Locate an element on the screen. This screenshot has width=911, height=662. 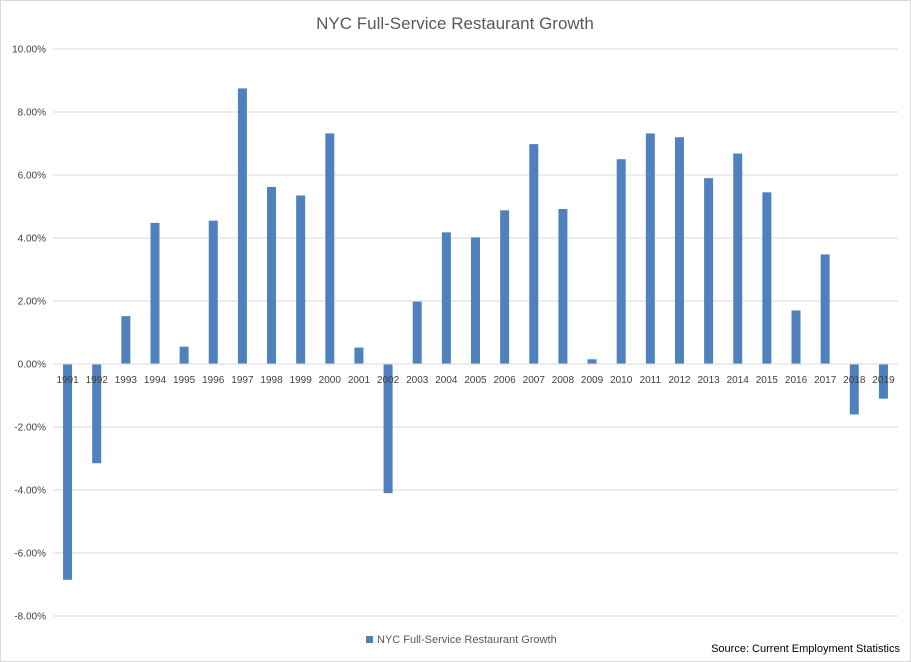
x-tick-label: 1993 is located at coordinates (126, 380).